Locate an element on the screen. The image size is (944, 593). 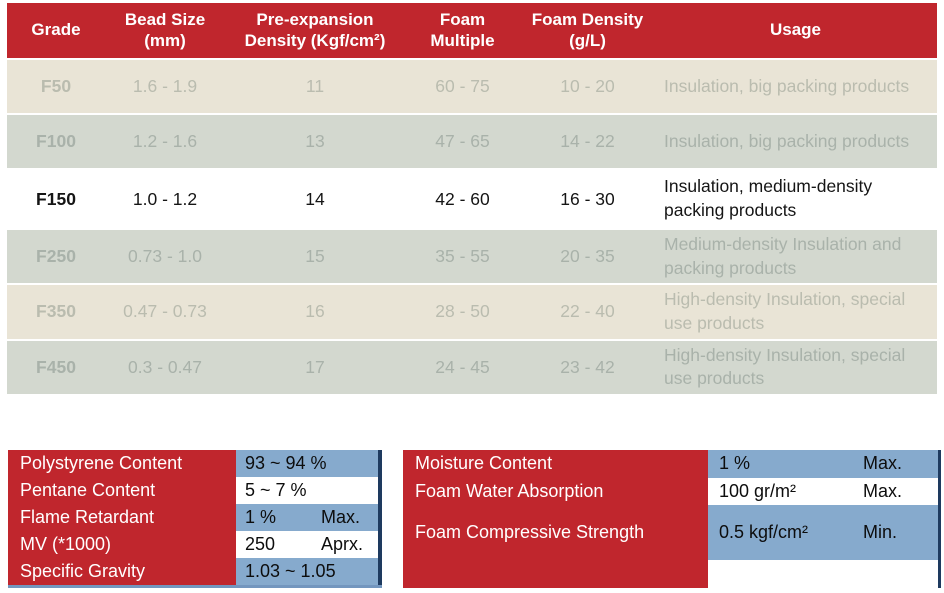
spec-row-moisture-content: Moisture Content 1 % Max. is located at coordinates (672, 464).